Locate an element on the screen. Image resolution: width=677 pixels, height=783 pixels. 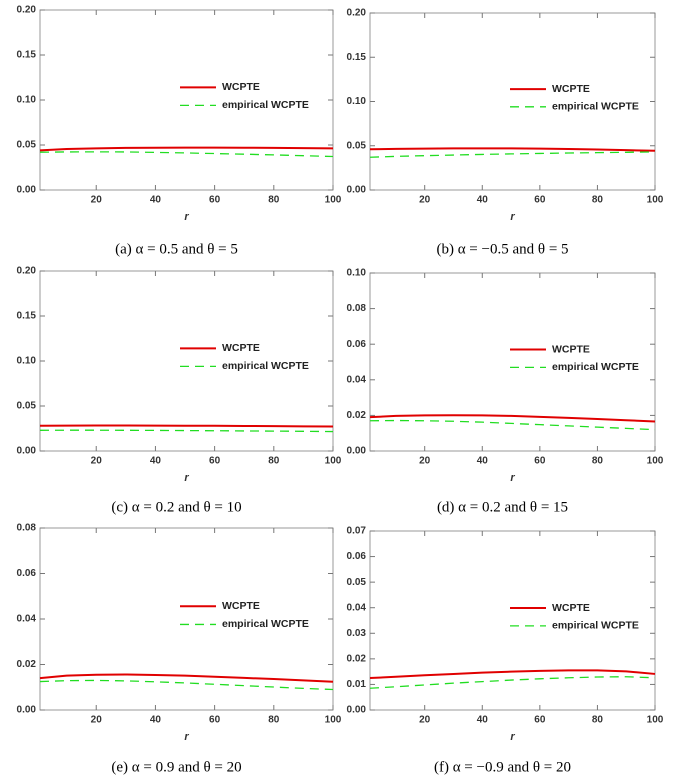
caption: (b) α = −0.5 and θ = 5 is located at coordinates (502, 249).